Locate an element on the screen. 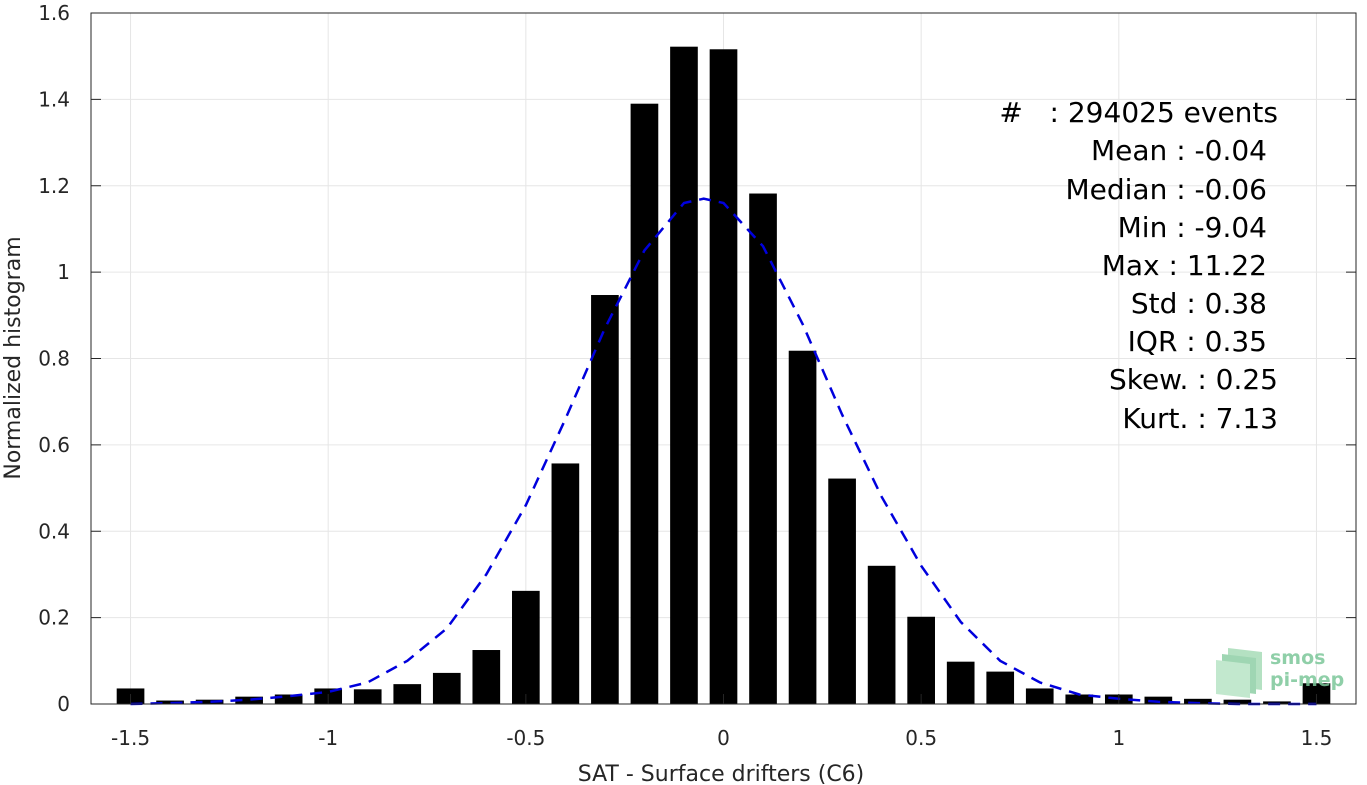 This screenshot has width=1367, height=785. x-tick-label: 1.5 is located at coordinates (1317, 738).